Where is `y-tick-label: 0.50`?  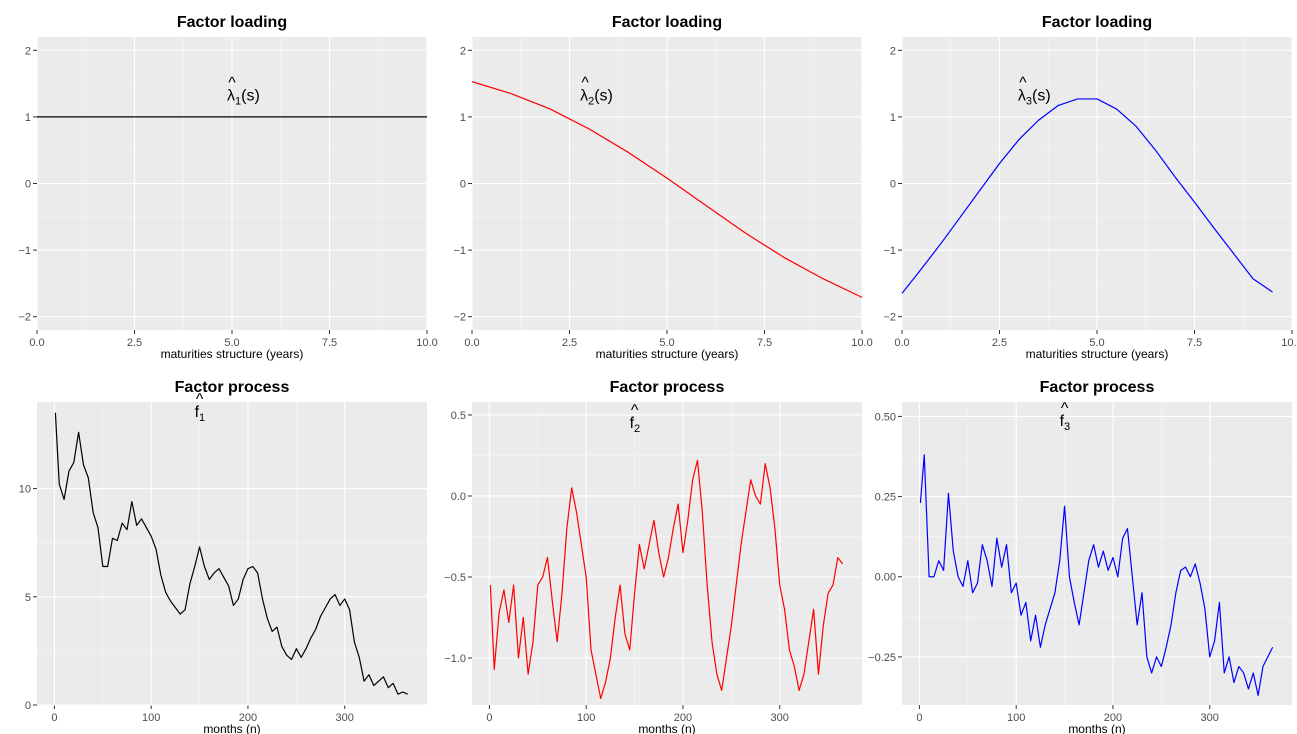 y-tick-label: 0.50 is located at coordinates (885, 417).